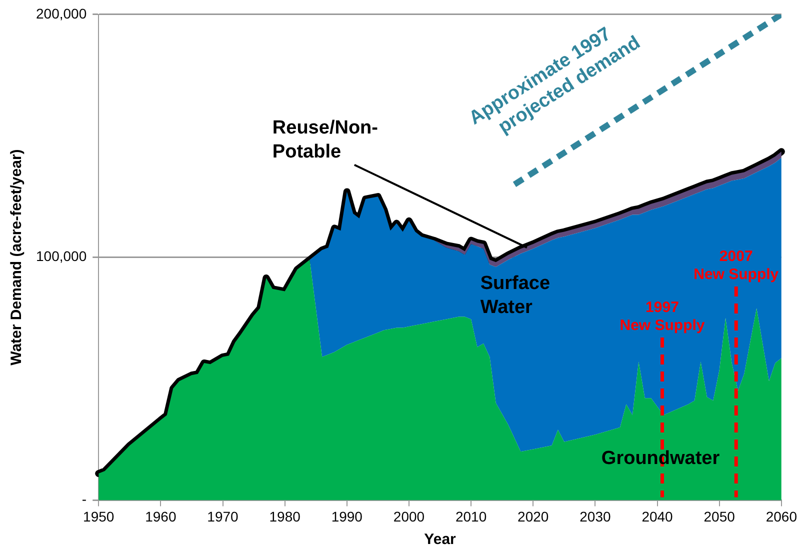 This screenshot has width=801, height=555. Describe the element at coordinates (440, 539) in the screenshot. I see `x-axis-title: Year` at that location.